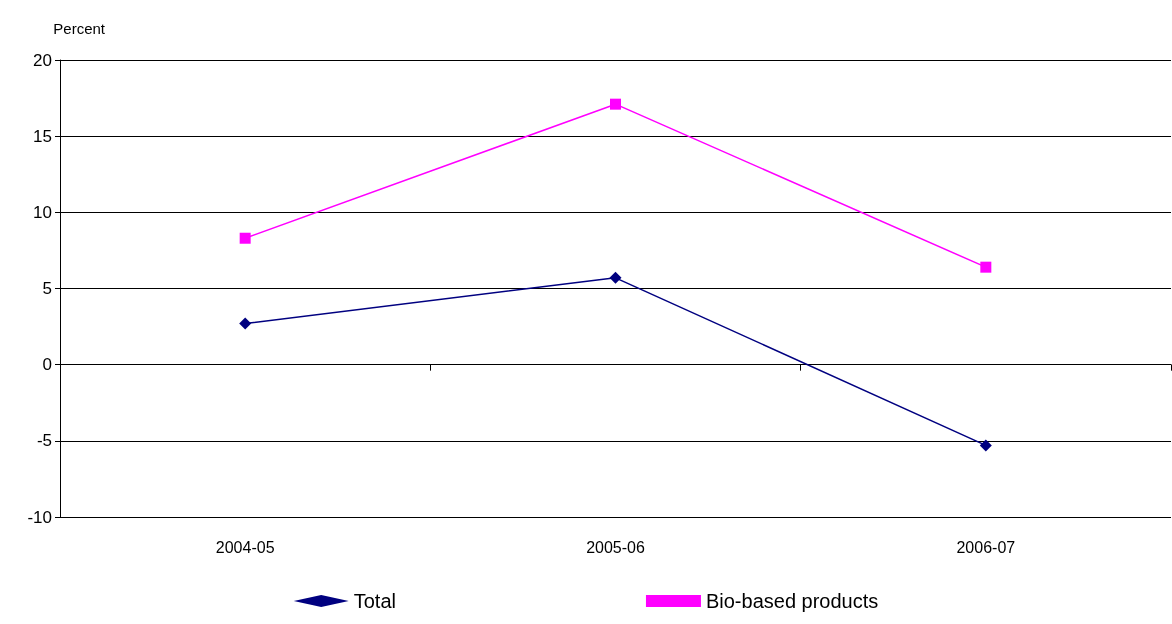 Image resolution: width=1172 pixels, height=624 pixels. Describe the element at coordinates (374, 601) in the screenshot. I see `legend-label: Total` at that location.